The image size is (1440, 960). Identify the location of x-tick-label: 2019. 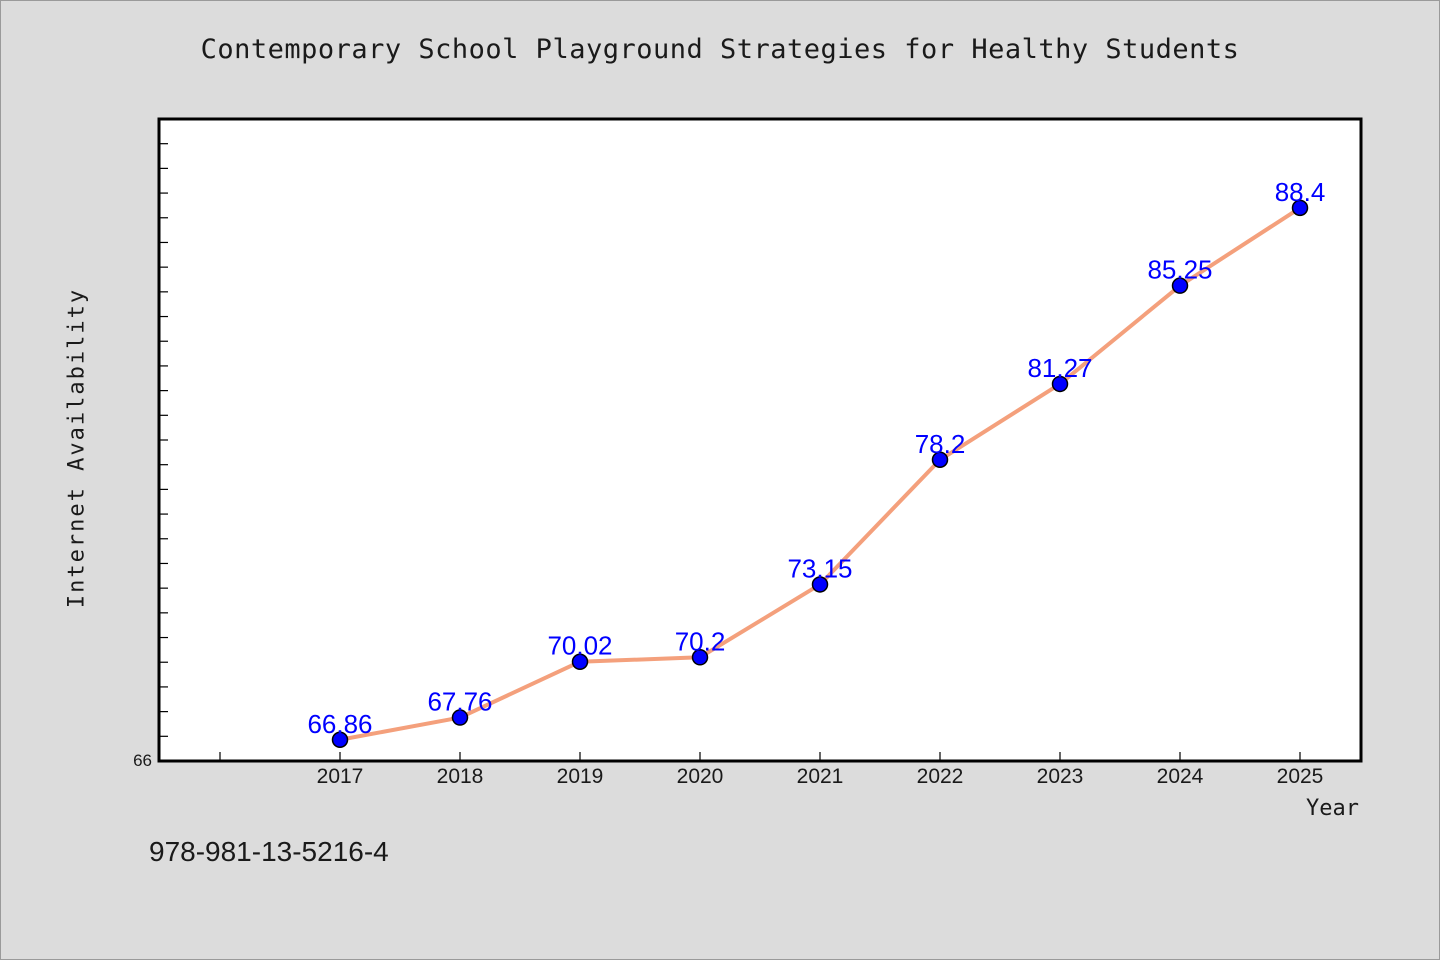
(580, 776).